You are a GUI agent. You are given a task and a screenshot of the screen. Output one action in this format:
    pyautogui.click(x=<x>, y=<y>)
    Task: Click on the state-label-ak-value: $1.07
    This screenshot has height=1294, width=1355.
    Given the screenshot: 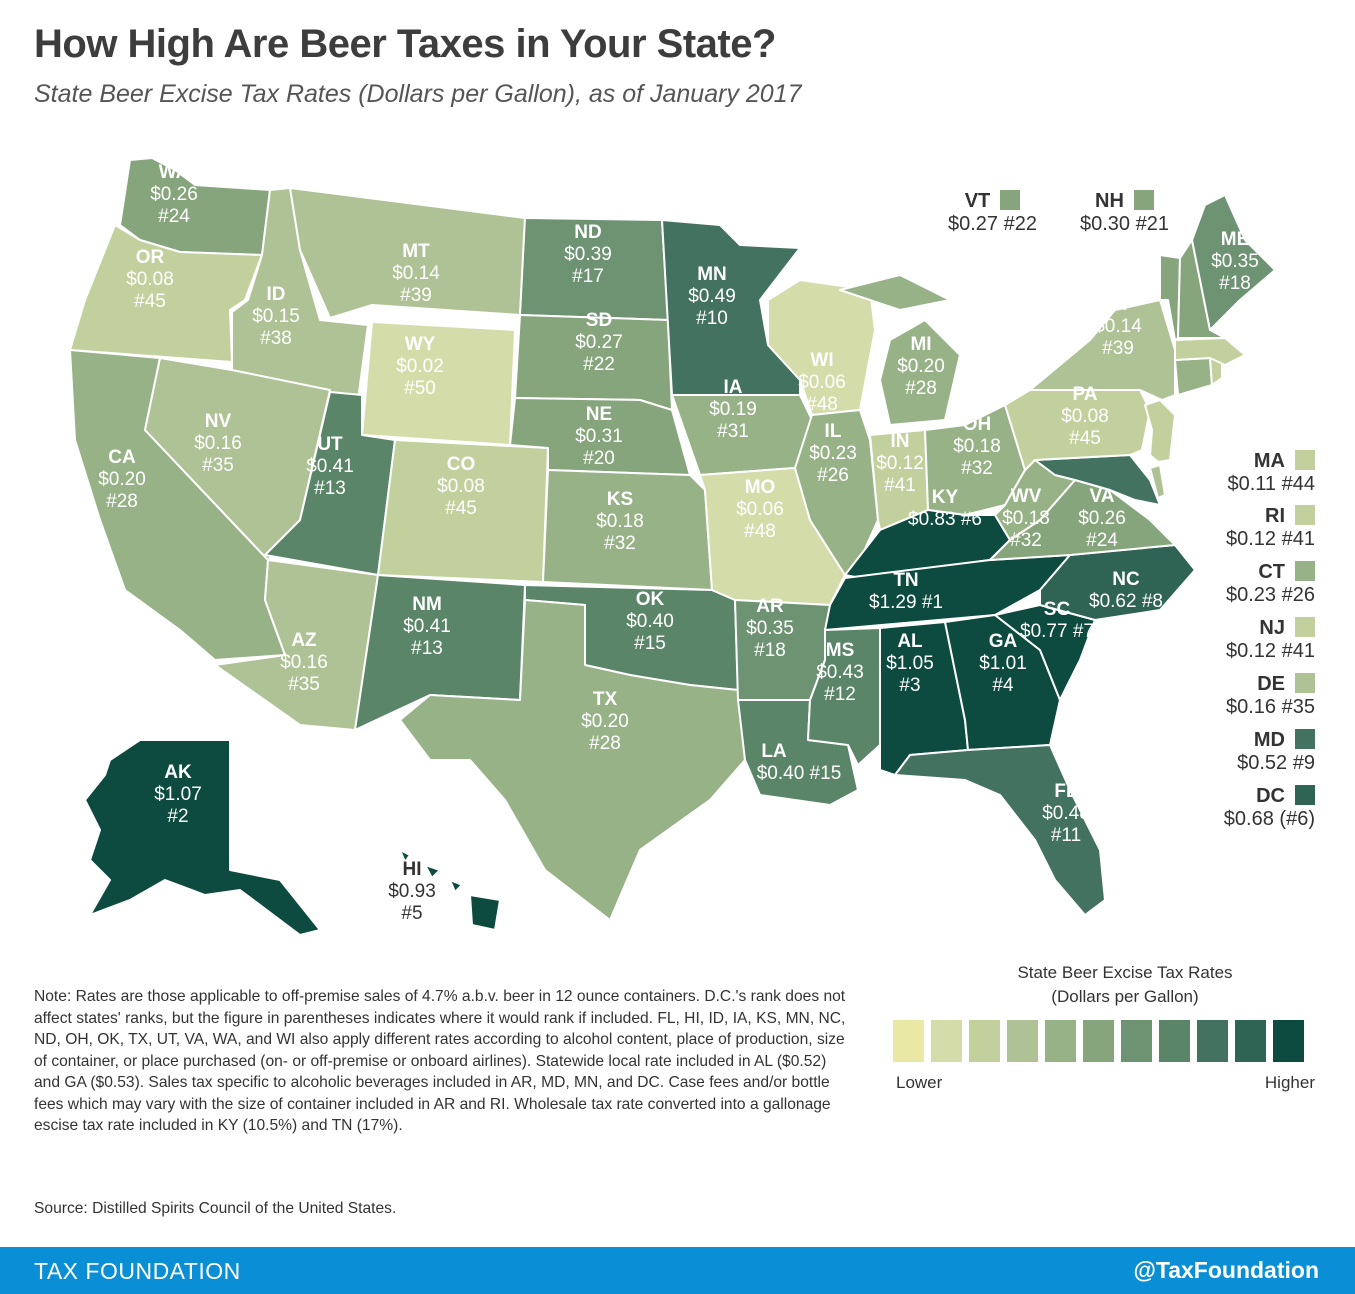 What is the action you would take?
    pyautogui.click(x=178, y=794)
    